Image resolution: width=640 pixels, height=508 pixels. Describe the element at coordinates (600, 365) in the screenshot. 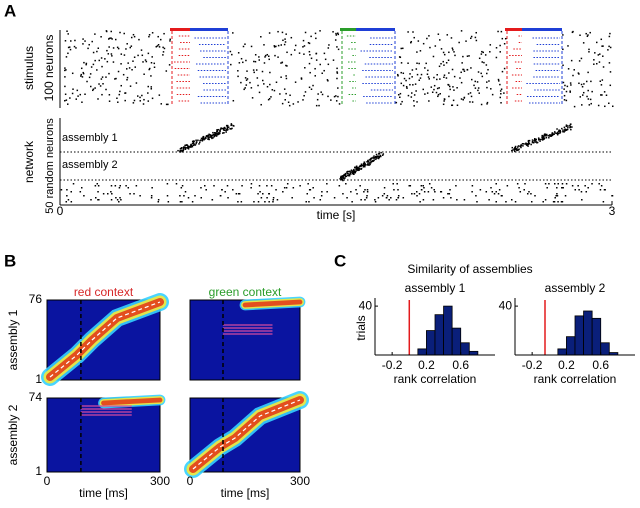

I see `x-tick-label: 0.6` at that location.